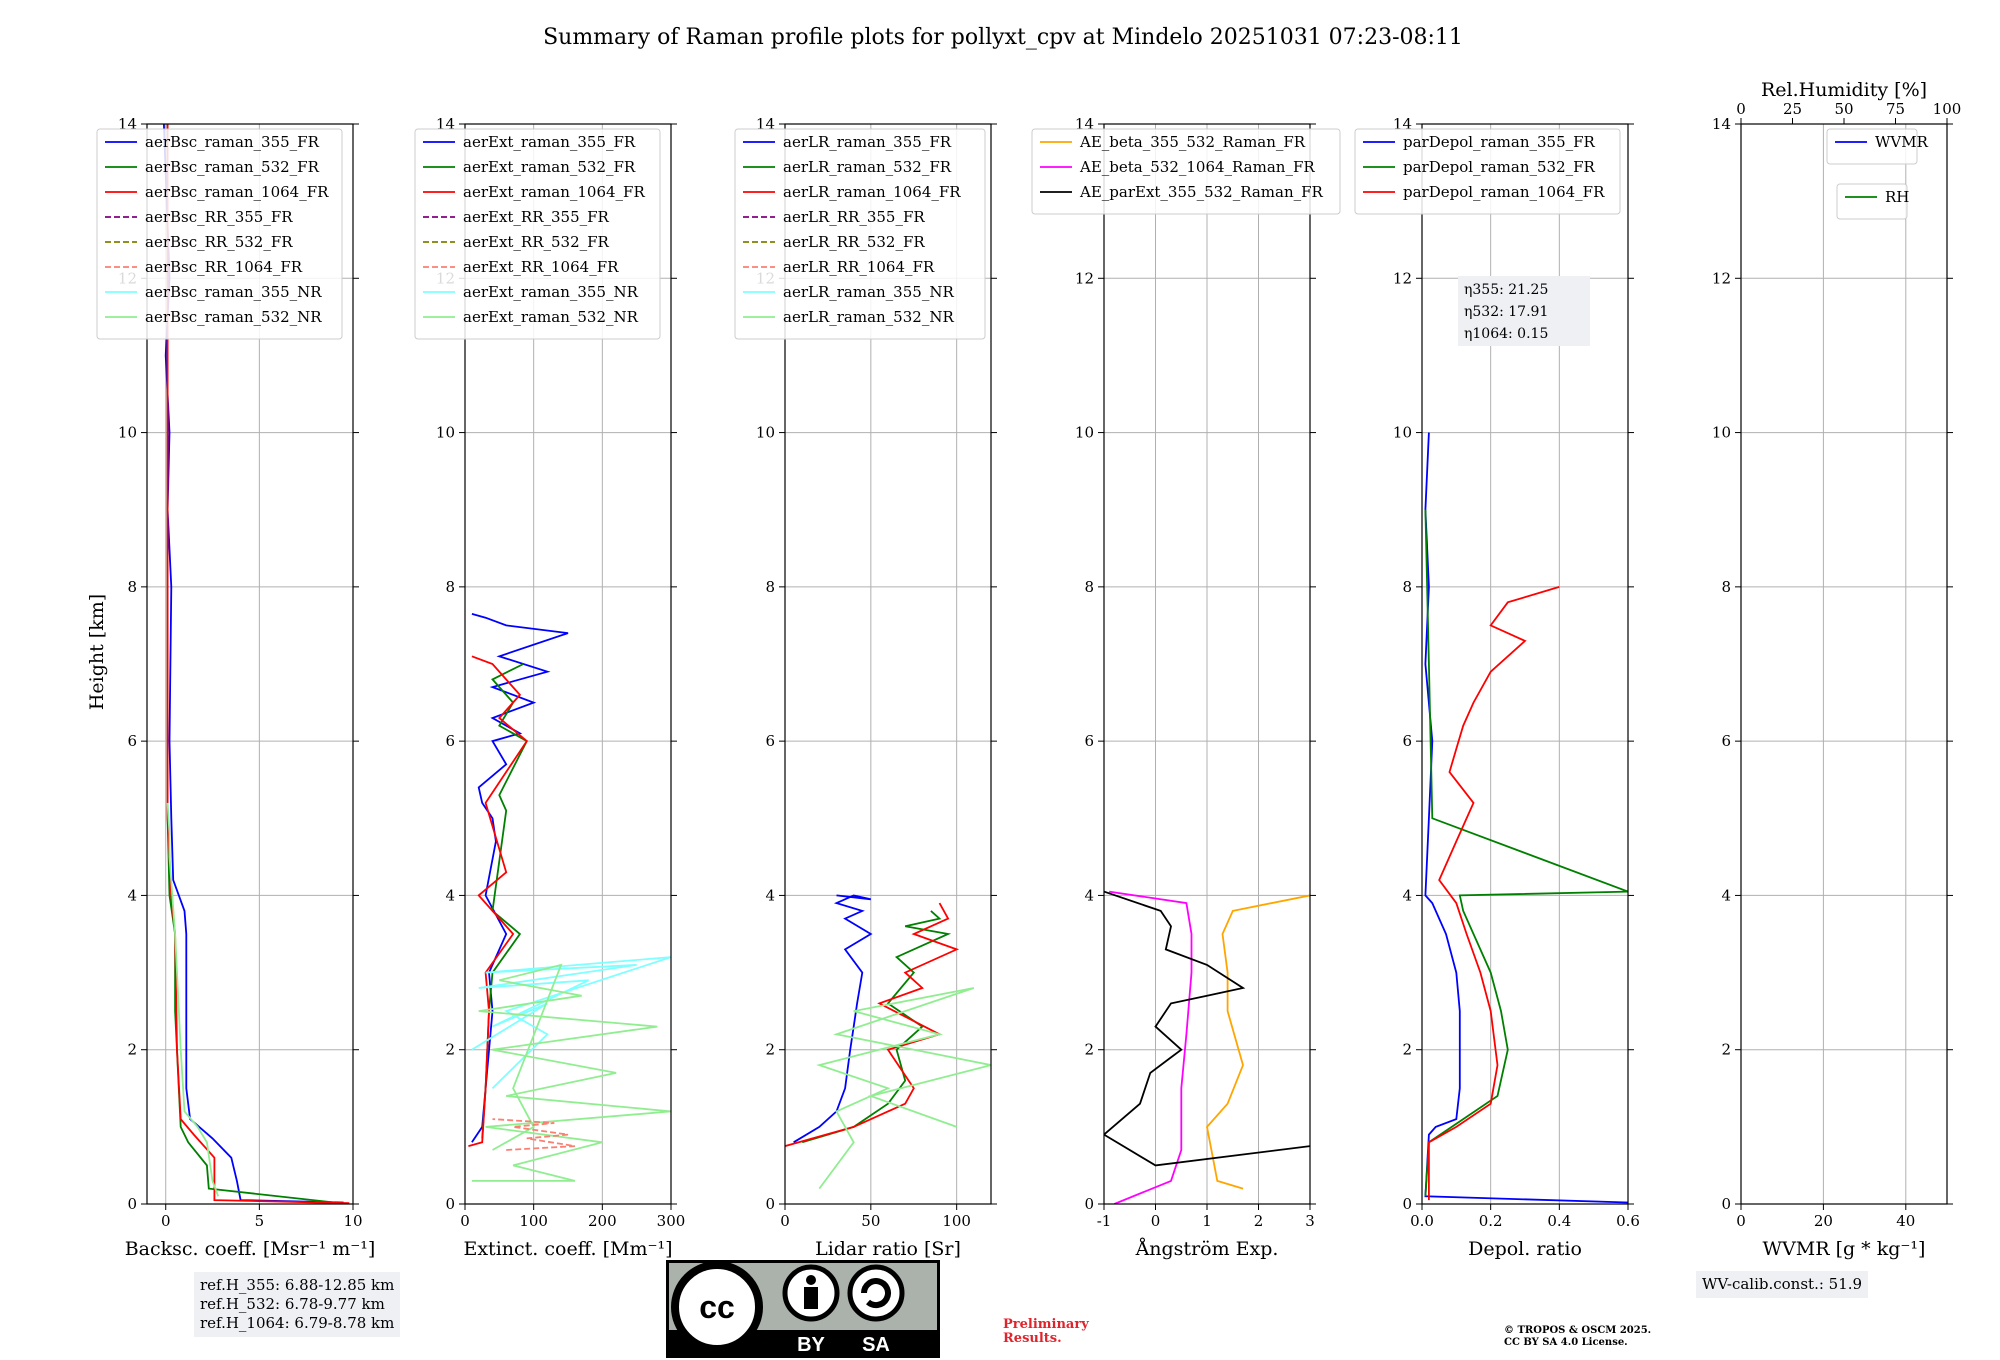 The image size is (2000, 1360). What do you see at coordinates (292, 1304) in the screenshot?
I see `refh-532: ref.H_532: 6.78-9.77 km` at bounding box center [292, 1304].